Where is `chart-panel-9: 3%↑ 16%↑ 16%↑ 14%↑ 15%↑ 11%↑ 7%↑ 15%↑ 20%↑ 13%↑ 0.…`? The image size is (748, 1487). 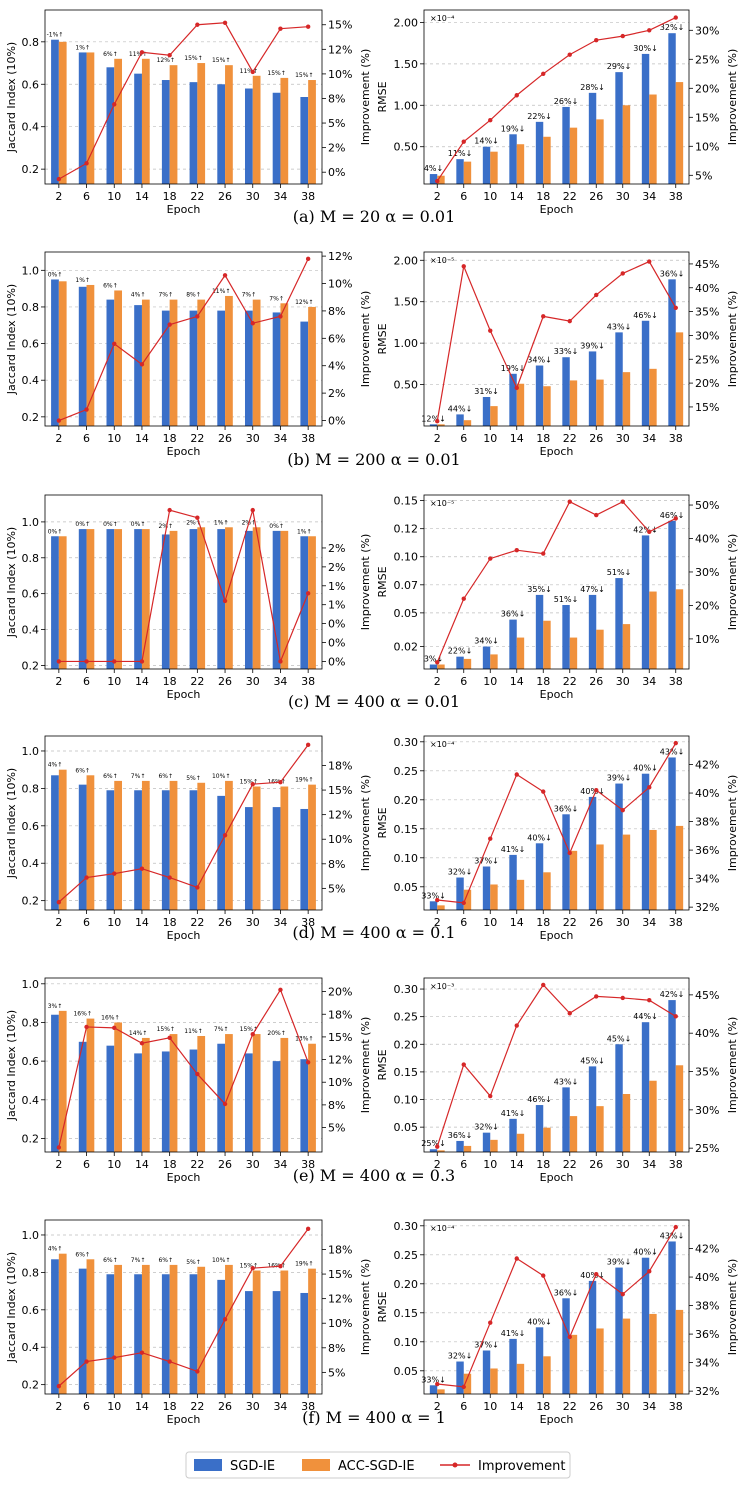 chart-panel-9: 3%↑ 16%↑ 16%↑ 14%↑ 15%↑ 11%↑ 7%↑ 15%↑ 20%↑ 13%↑ 0.… is located at coordinates (188, 1080).